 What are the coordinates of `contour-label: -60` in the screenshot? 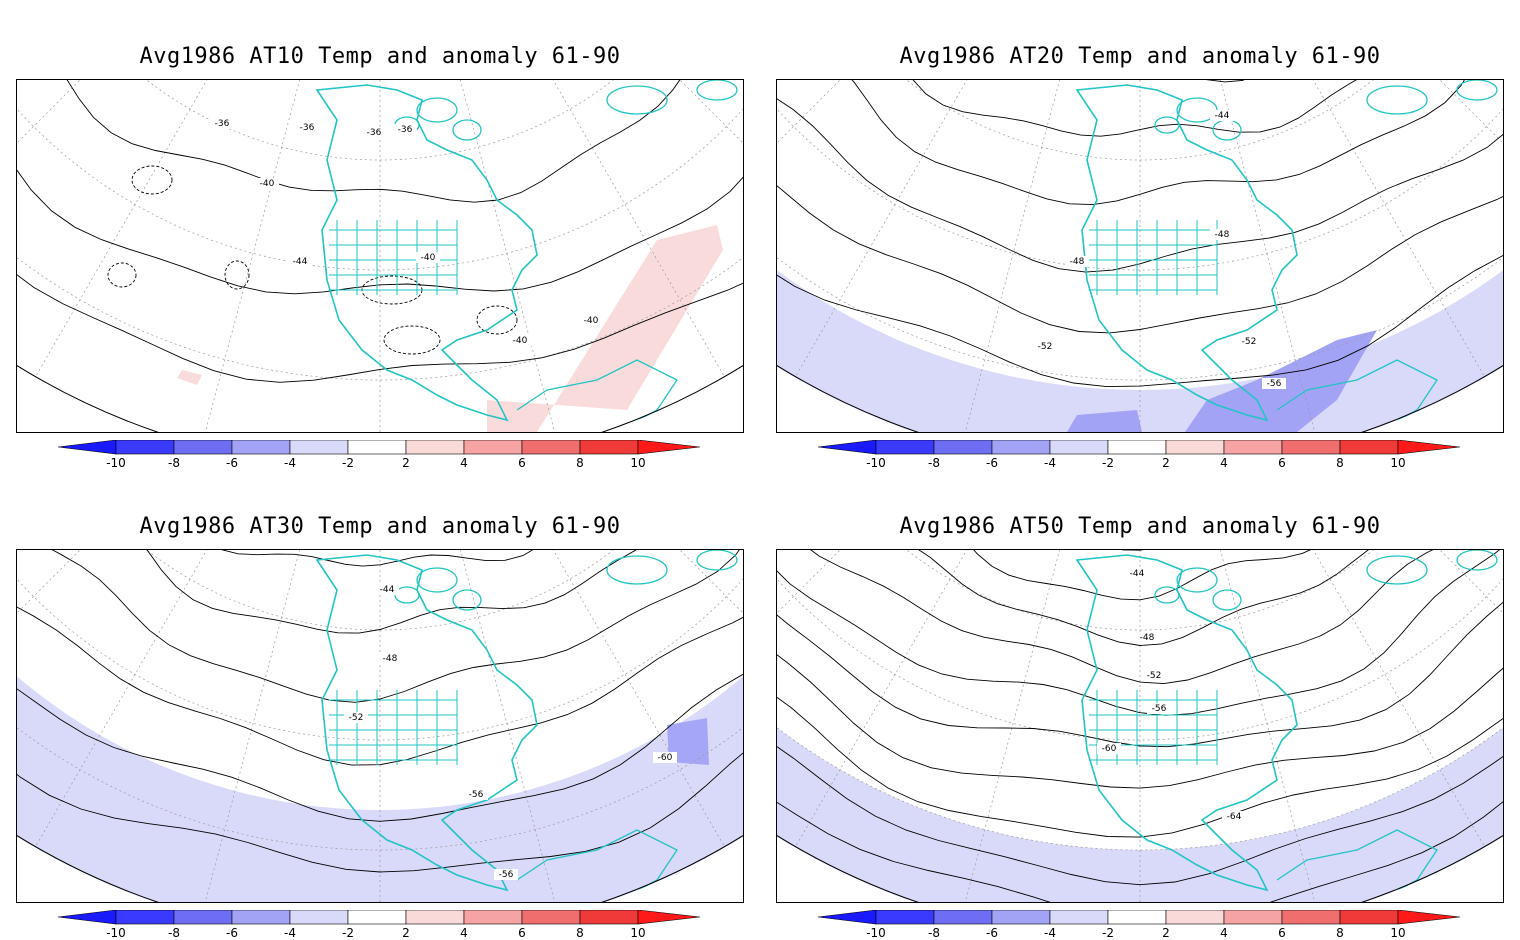 It's located at (1109, 749).